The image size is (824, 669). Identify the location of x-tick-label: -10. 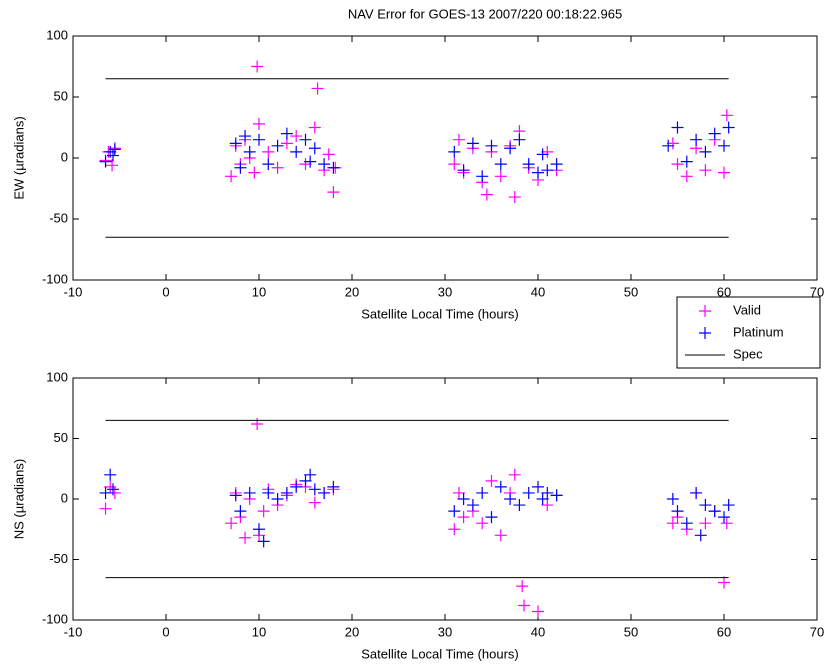
(73, 631).